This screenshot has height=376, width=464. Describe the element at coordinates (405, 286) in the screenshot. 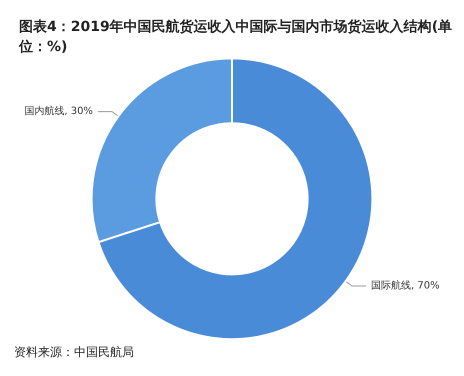

I see `slice-label: 国际航线, 70%` at that location.